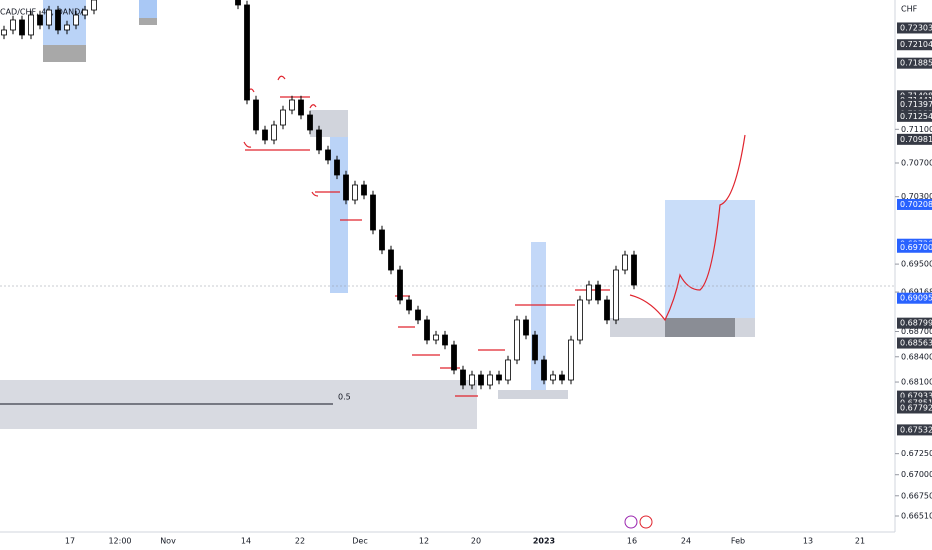 The image size is (932, 550). What do you see at coordinates (916, 331) in the screenshot?
I see `y-tick-label: 0.68700` at bounding box center [916, 331].